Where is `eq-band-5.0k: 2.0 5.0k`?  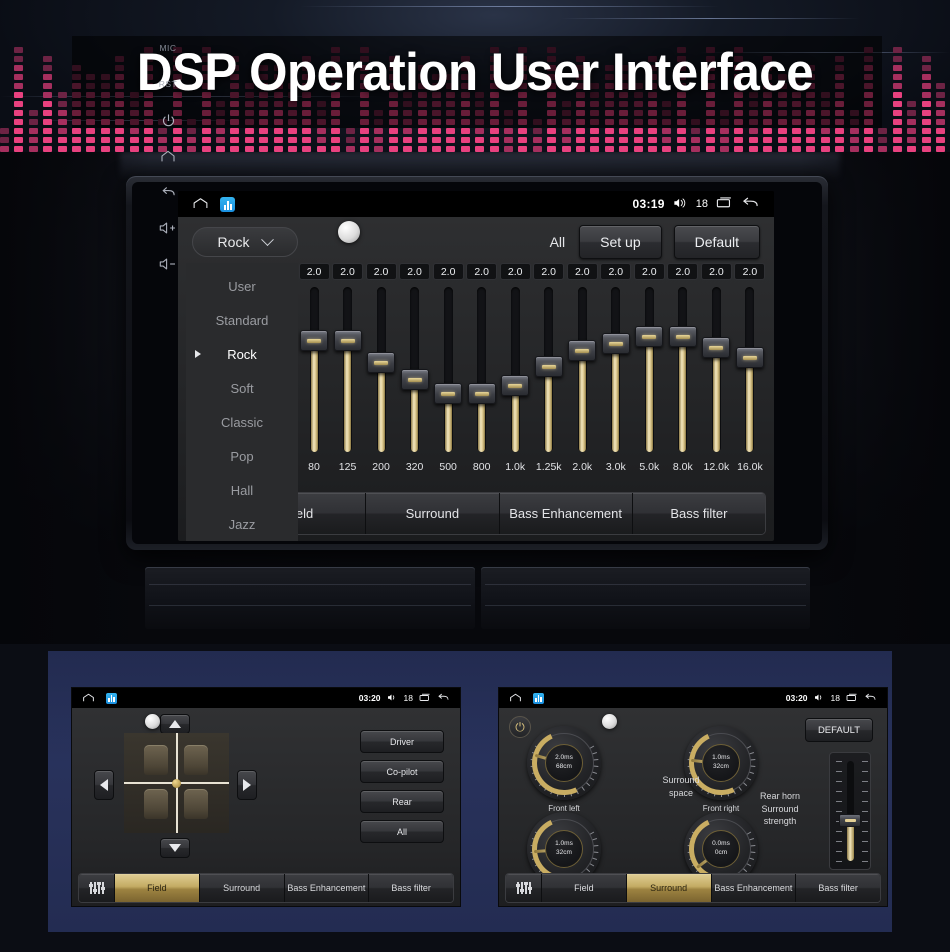
eq-band-5.0k: 2.0 5.0k is located at coordinates (649, 380).